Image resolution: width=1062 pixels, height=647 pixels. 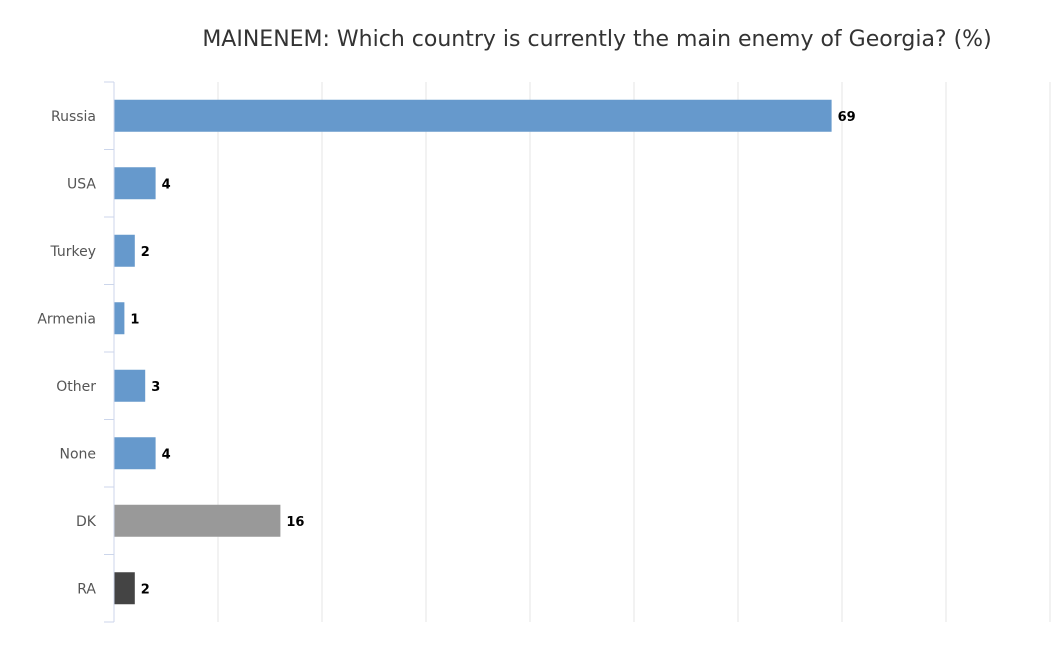 What do you see at coordinates (72, 252) in the screenshot?
I see `category-label: Turkey` at bounding box center [72, 252].